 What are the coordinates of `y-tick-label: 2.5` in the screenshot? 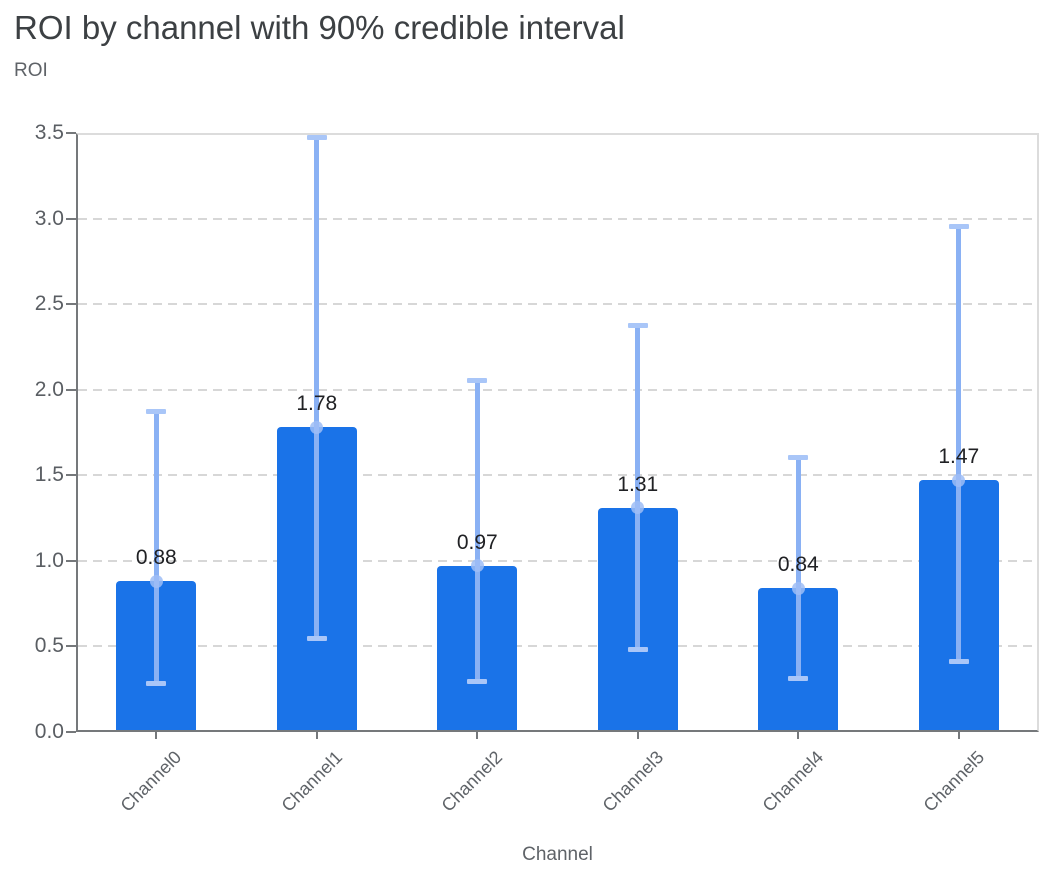 It's located at (49, 304).